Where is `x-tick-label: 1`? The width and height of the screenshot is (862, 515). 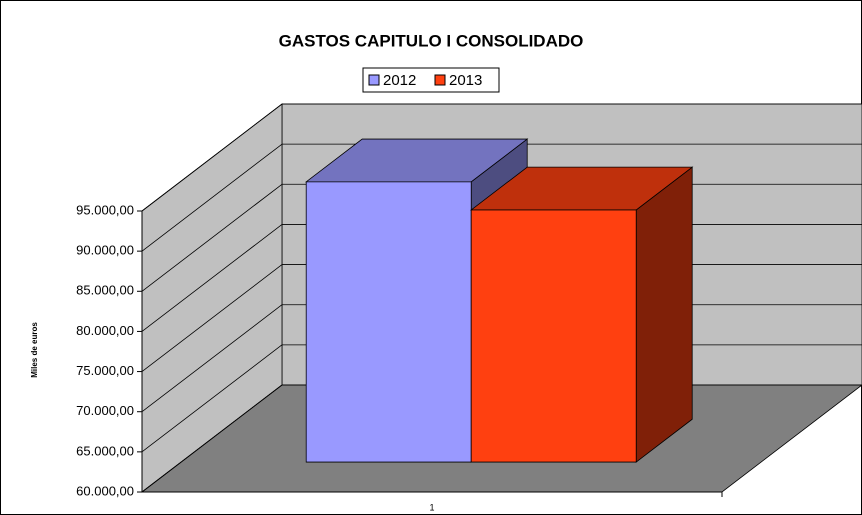
x-tick-label: 1 is located at coordinates (431, 507).